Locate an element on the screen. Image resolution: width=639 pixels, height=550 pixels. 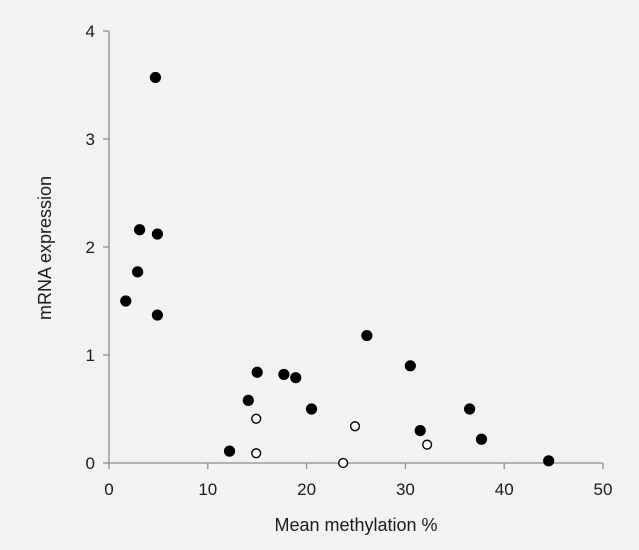
y-tick-label: 3 is located at coordinates (90, 139).